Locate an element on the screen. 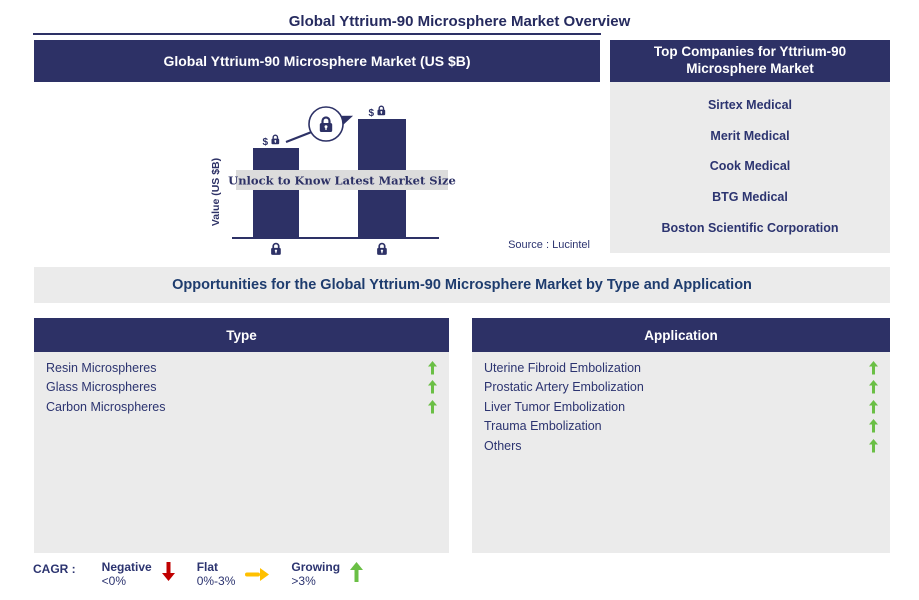  application-item-label: Uterine Fibroid Embolization is located at coordinates (563, 367).